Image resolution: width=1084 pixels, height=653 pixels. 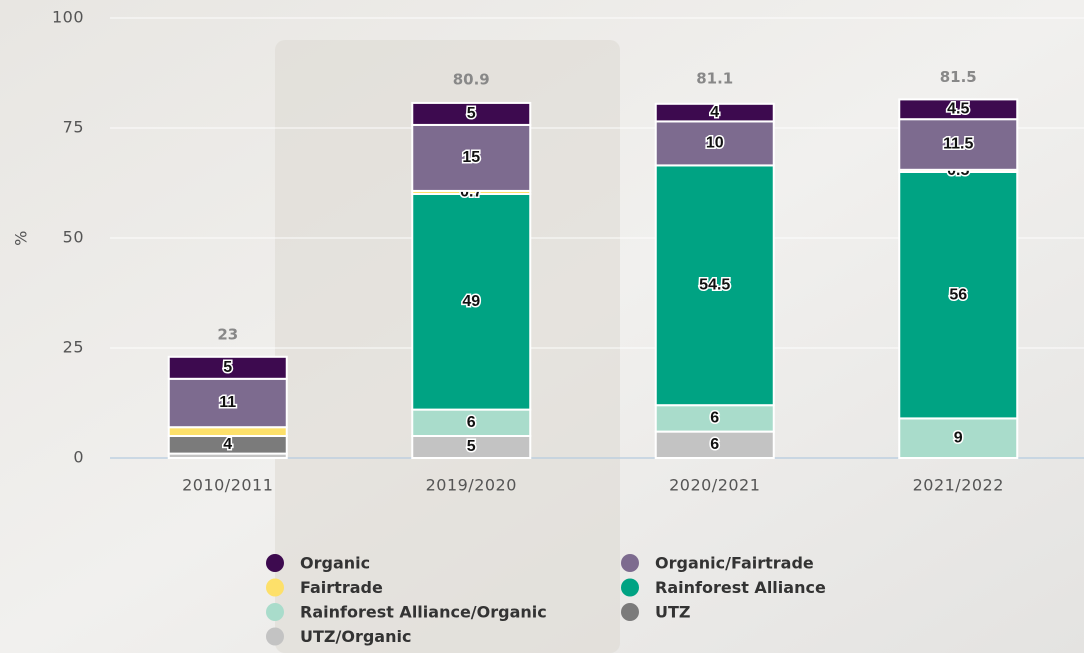 What do you see at coordinates (21, 238) in the screenshot?
I see `y-axis-label: %` at bounding box center [21, 238].